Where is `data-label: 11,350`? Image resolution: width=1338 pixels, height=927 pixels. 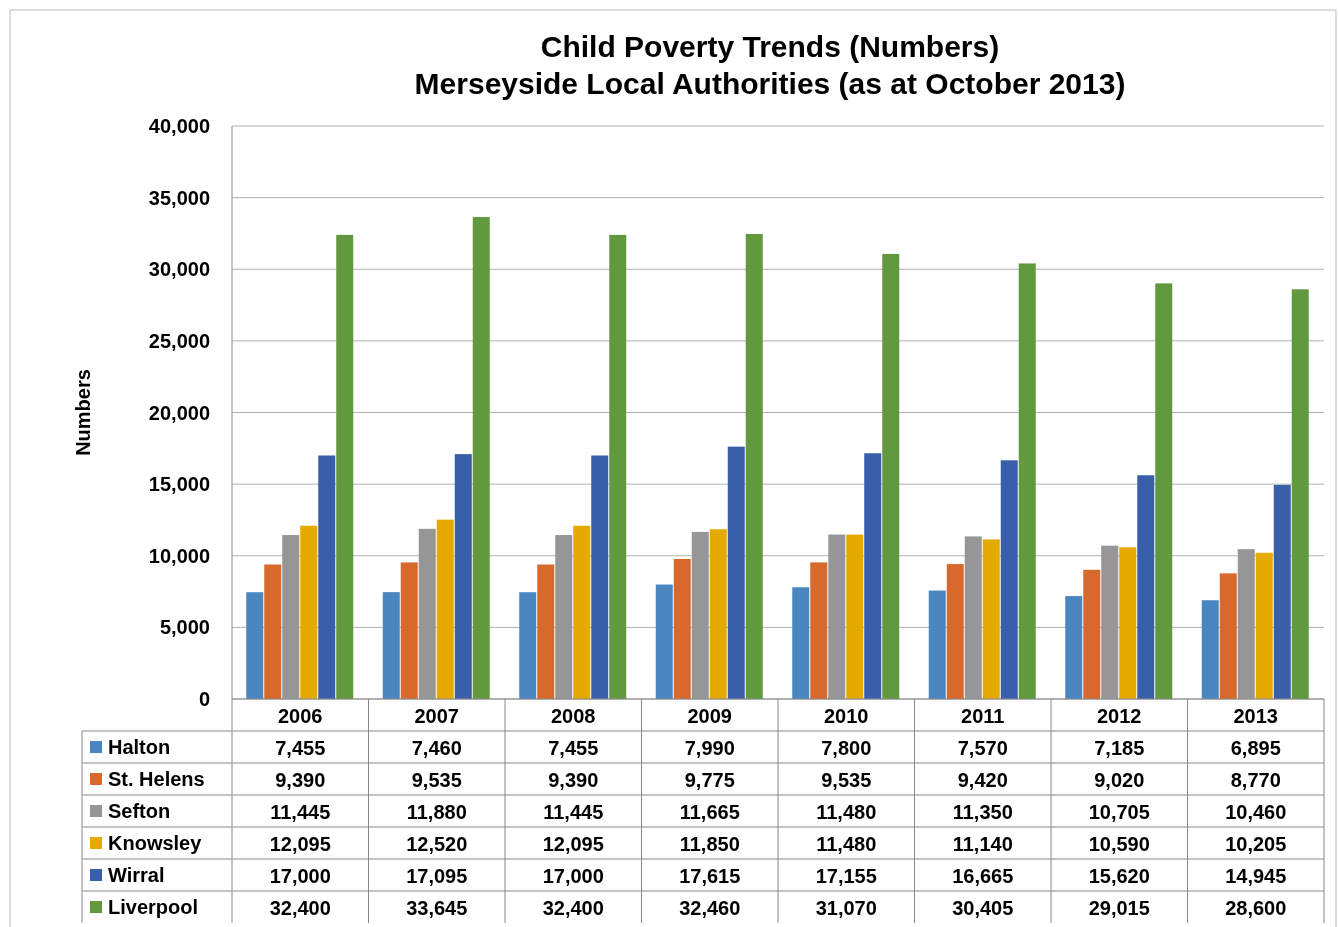
data-label: 11,350 is located at coordinates (982, 812).